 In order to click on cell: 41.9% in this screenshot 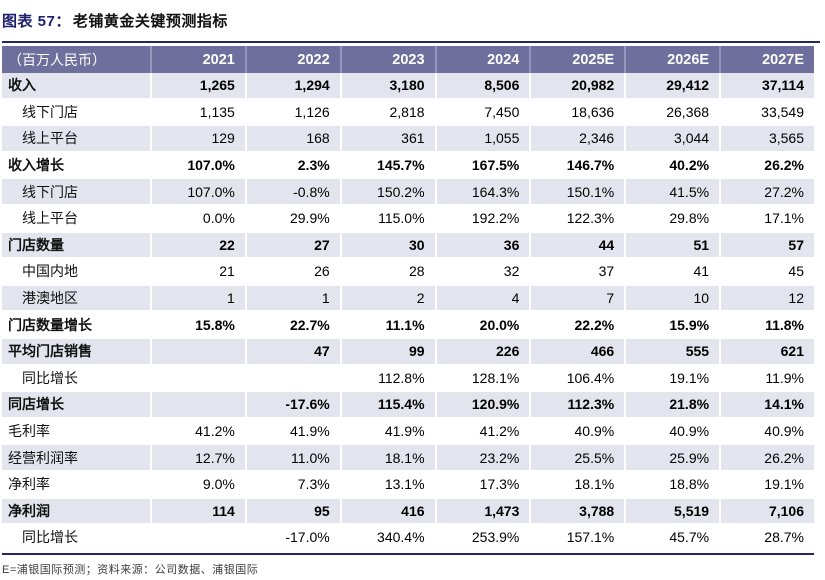, I will do `click(292, 432)`.